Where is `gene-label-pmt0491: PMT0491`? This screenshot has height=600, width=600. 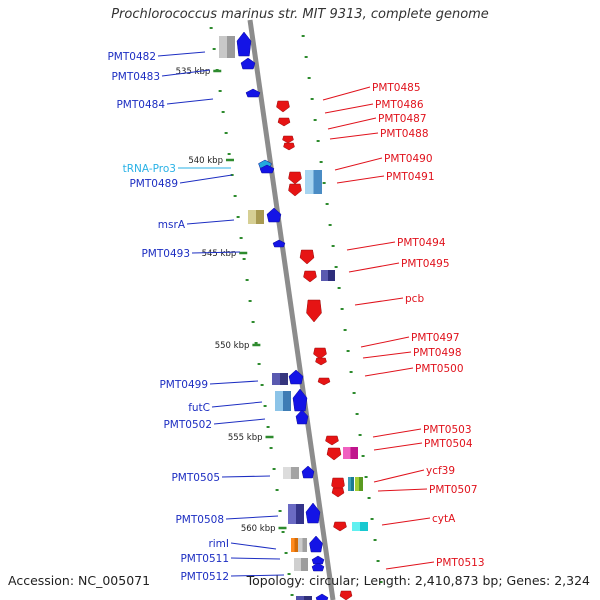
gene-label-pmt0491: PMT0491 is located at coordinates (410, 177).